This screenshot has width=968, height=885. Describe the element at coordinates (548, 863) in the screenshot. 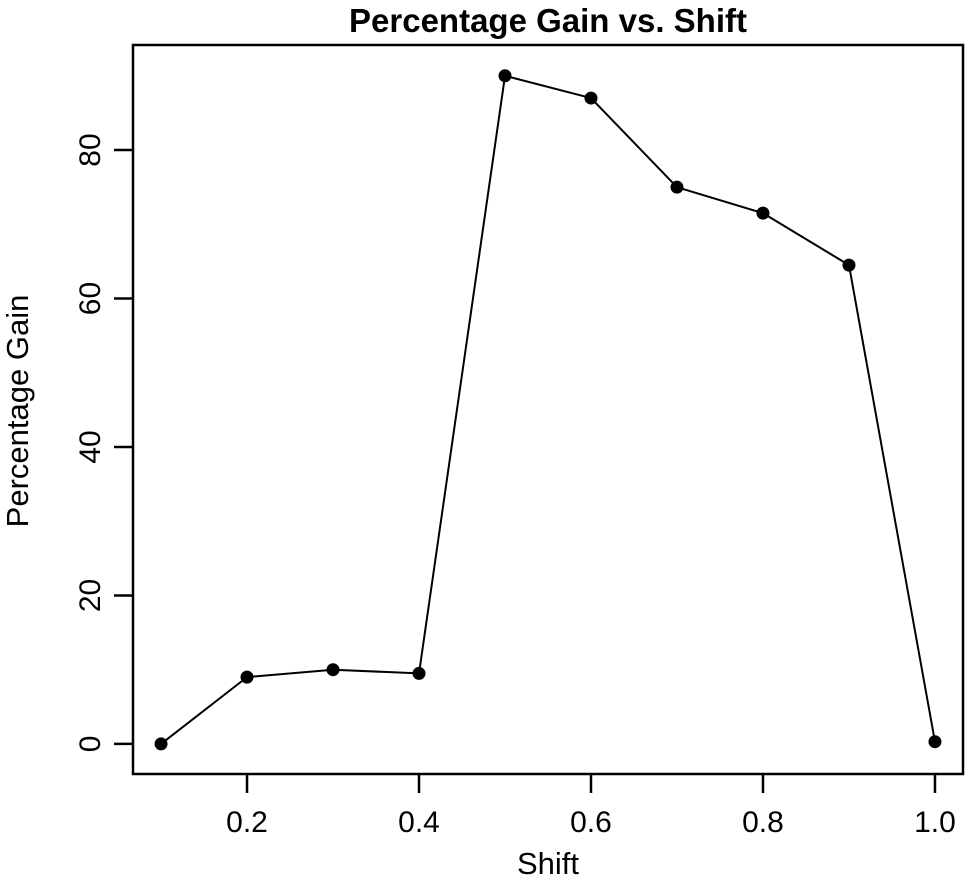

I see `x-axis-label: Shift` at that location.